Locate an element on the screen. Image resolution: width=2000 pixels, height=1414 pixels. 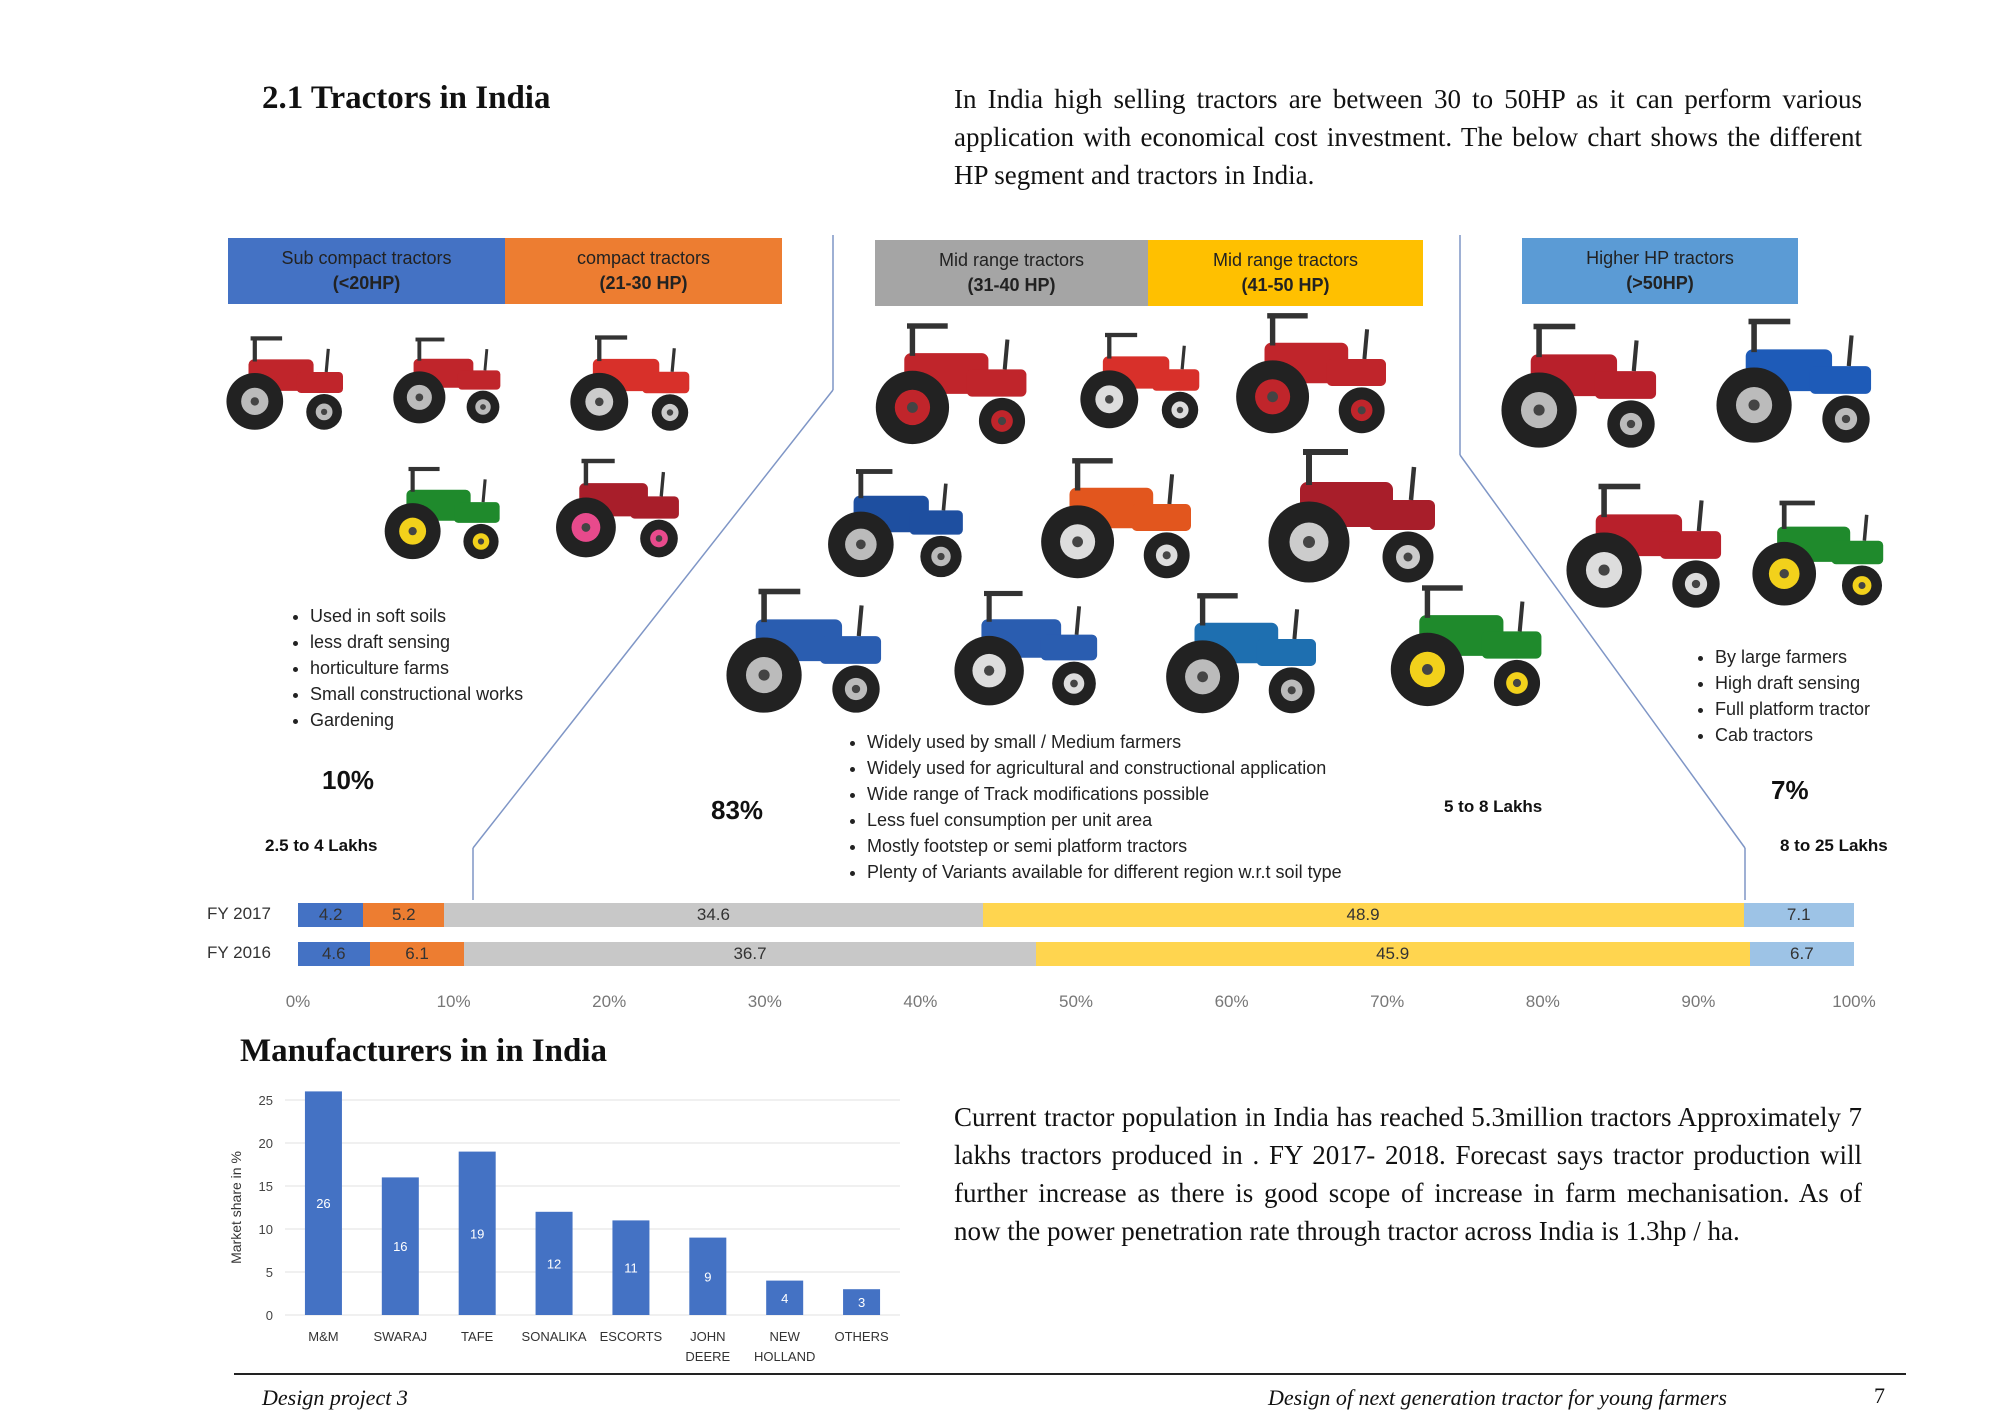
bullet-item: Widely used by small / Medium farmers is located at coordinates (1104, 742).